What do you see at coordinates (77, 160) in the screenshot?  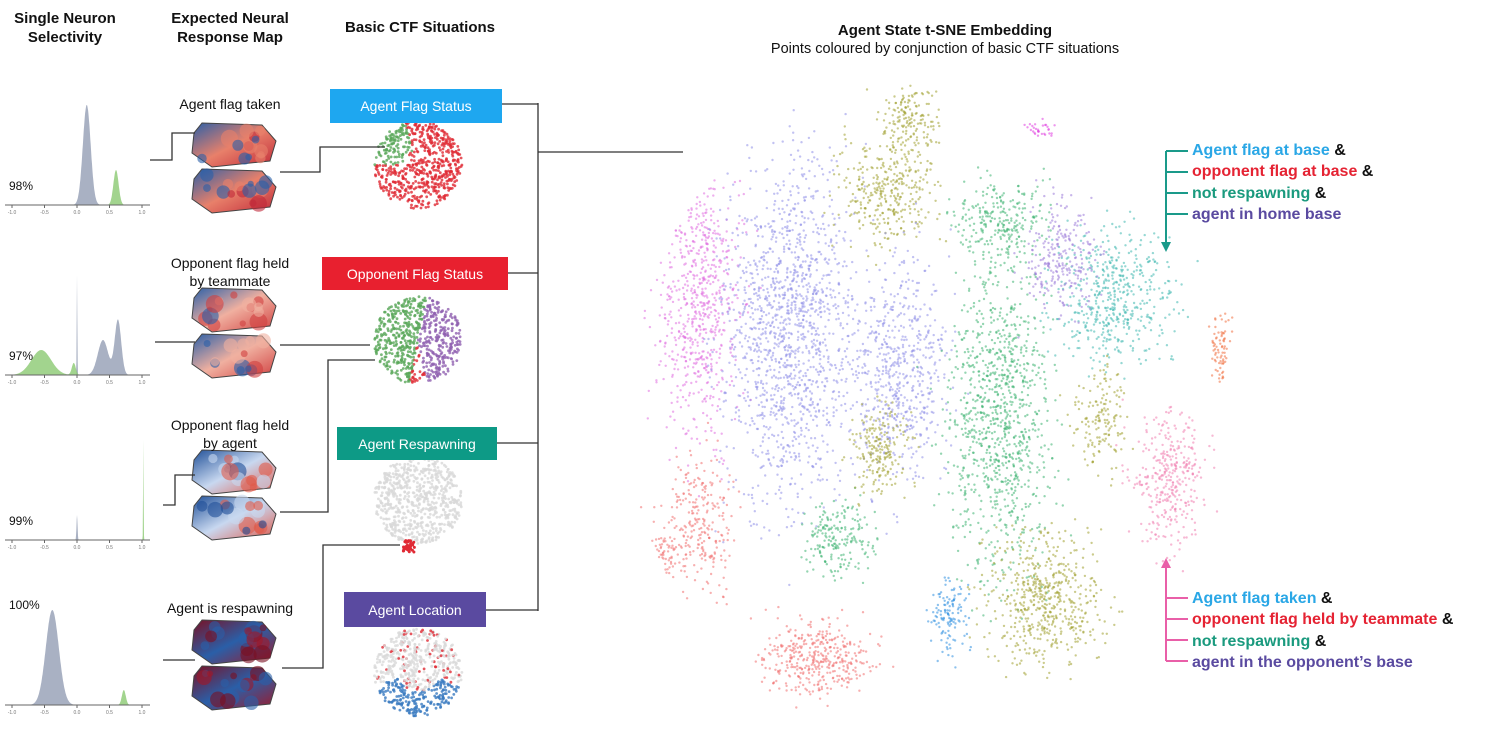 I see `selectivity-histogram: -1.0 -0.5 0.0 0.5 1.0` at bounding box center [77, 160].